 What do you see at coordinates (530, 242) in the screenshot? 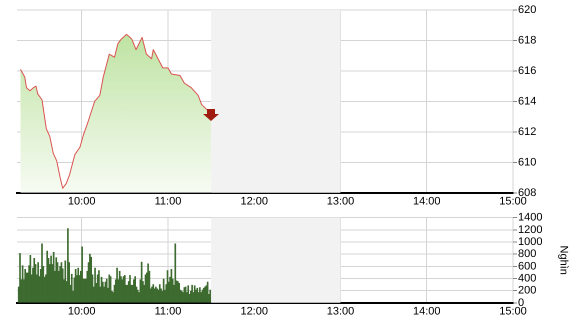
I see `y-tick-label: 1000` at bounding box center [530, 242].